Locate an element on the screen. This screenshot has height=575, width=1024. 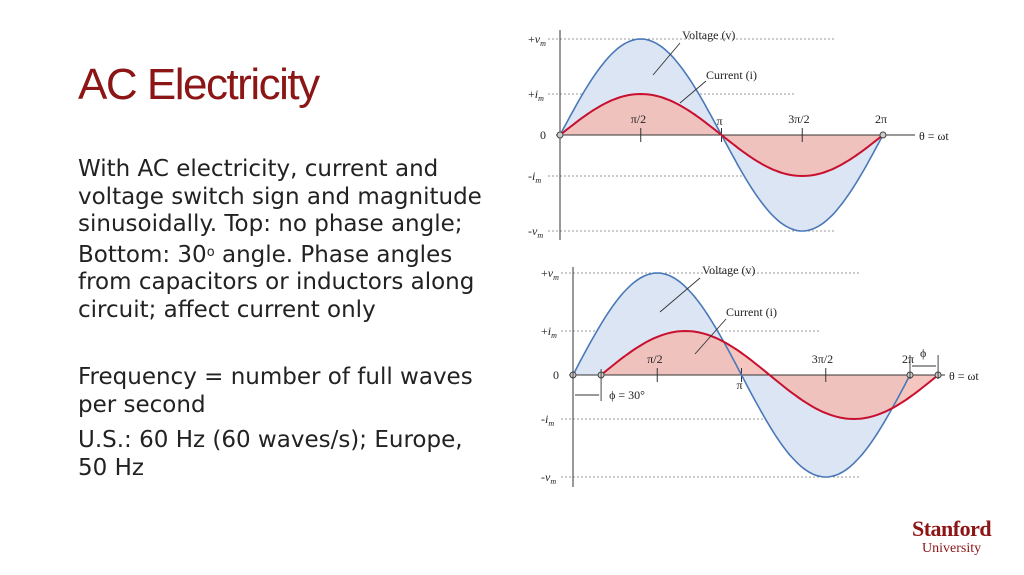
logo-line-2: University is located at coordinates (952, 548).